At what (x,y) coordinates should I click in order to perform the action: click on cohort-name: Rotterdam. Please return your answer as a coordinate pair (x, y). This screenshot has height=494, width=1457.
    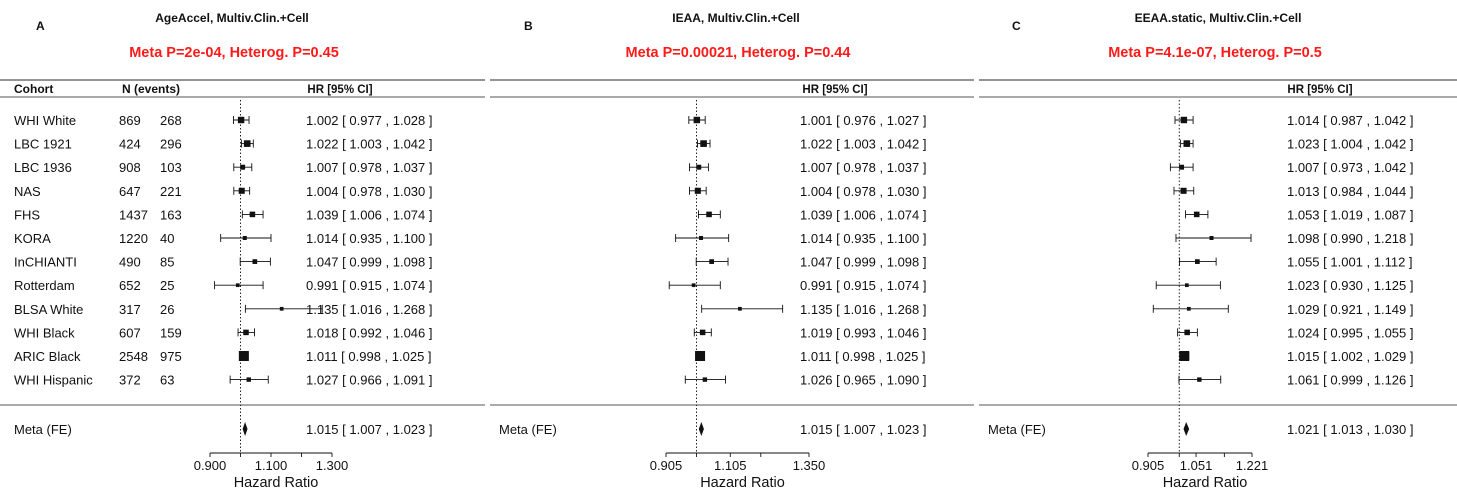
    Looking at the image, I should click on (44, 285).